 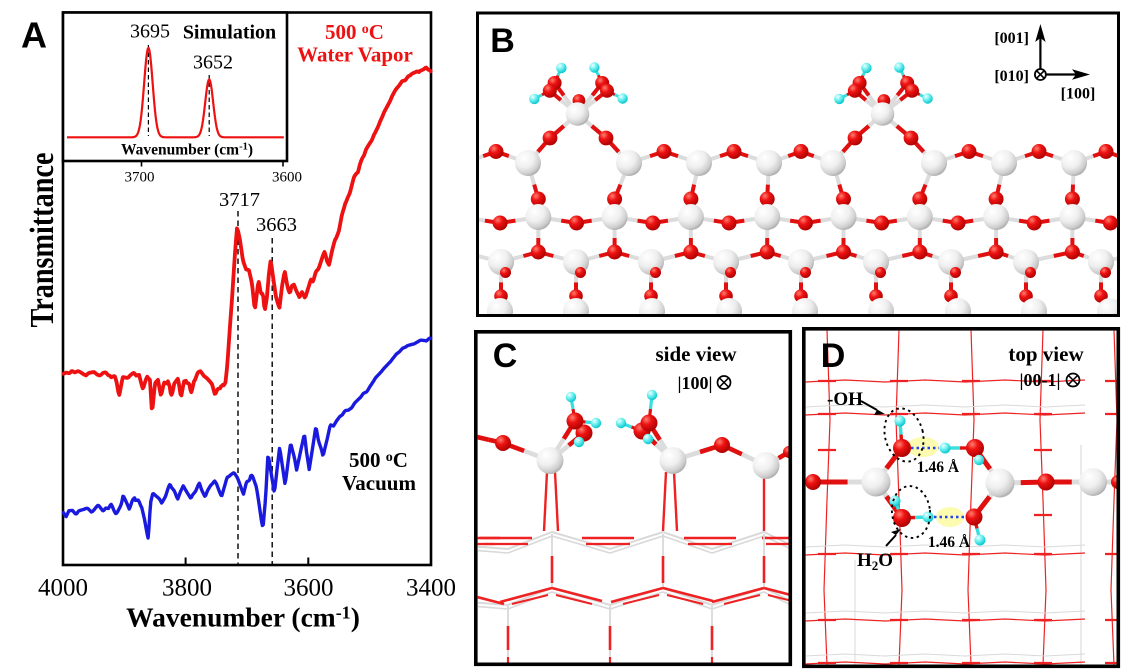 I want to click on svg-text: 3700, so click(x=140, y=178).